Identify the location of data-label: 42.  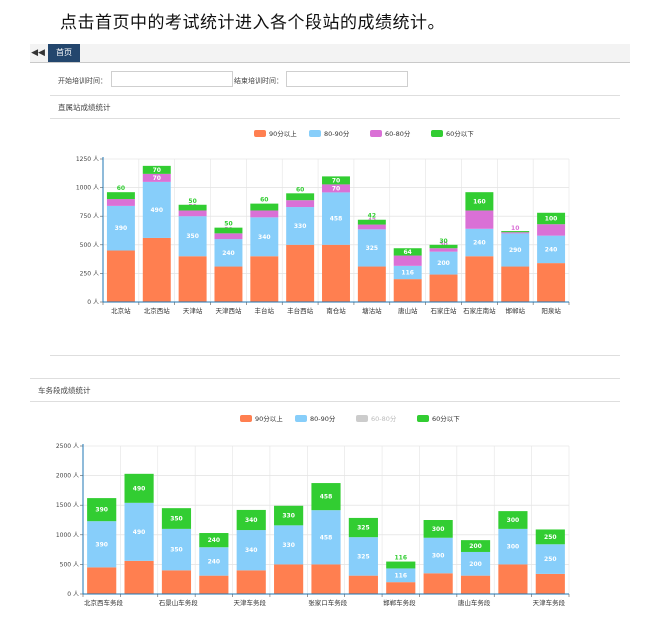
(372, 216).